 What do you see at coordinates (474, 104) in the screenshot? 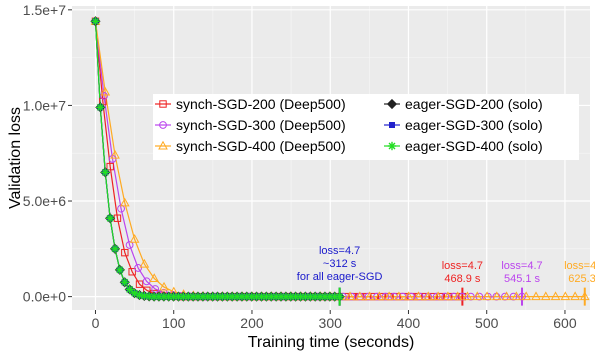
I see `legend-label: eager-SGD-200 (solo)` at bounding box center [474, 104].